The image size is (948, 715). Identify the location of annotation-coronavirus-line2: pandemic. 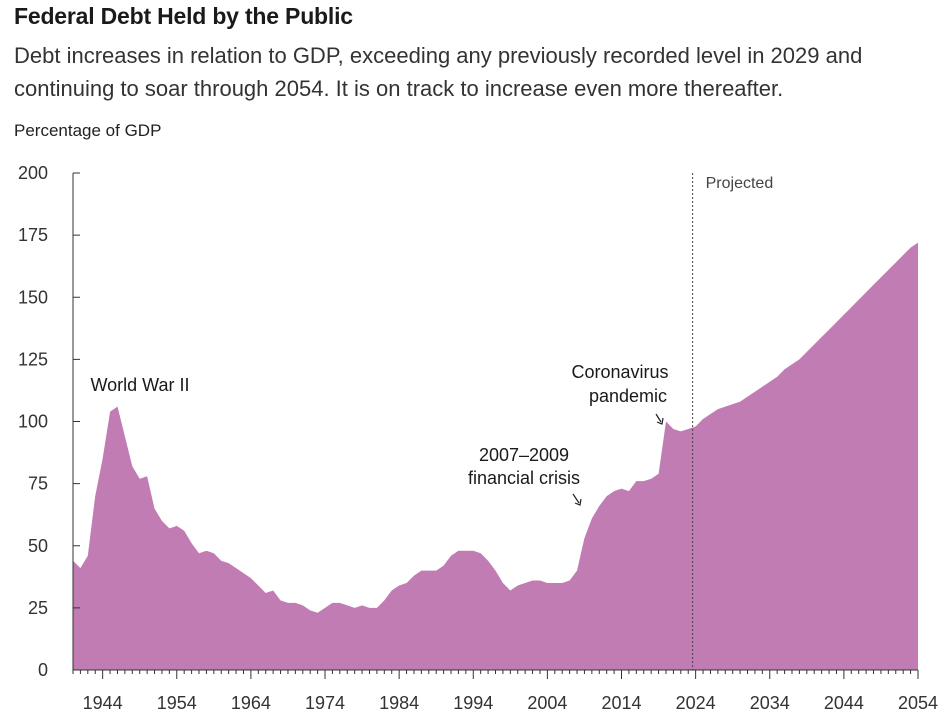
(628, 396).